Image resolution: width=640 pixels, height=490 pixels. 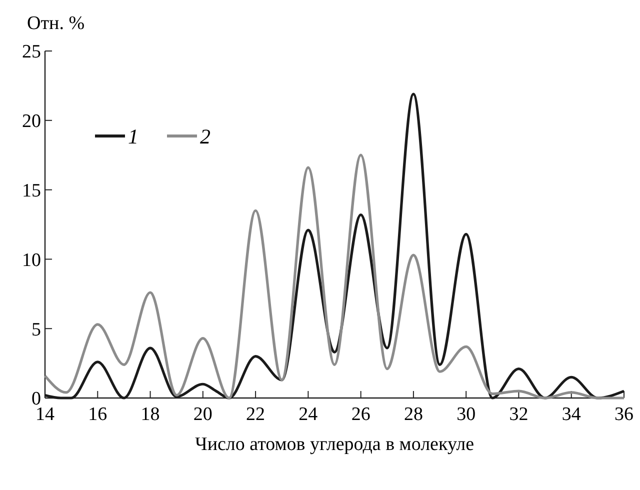 I want to click on x-tick-label: 14, so click(x=45, y=414).